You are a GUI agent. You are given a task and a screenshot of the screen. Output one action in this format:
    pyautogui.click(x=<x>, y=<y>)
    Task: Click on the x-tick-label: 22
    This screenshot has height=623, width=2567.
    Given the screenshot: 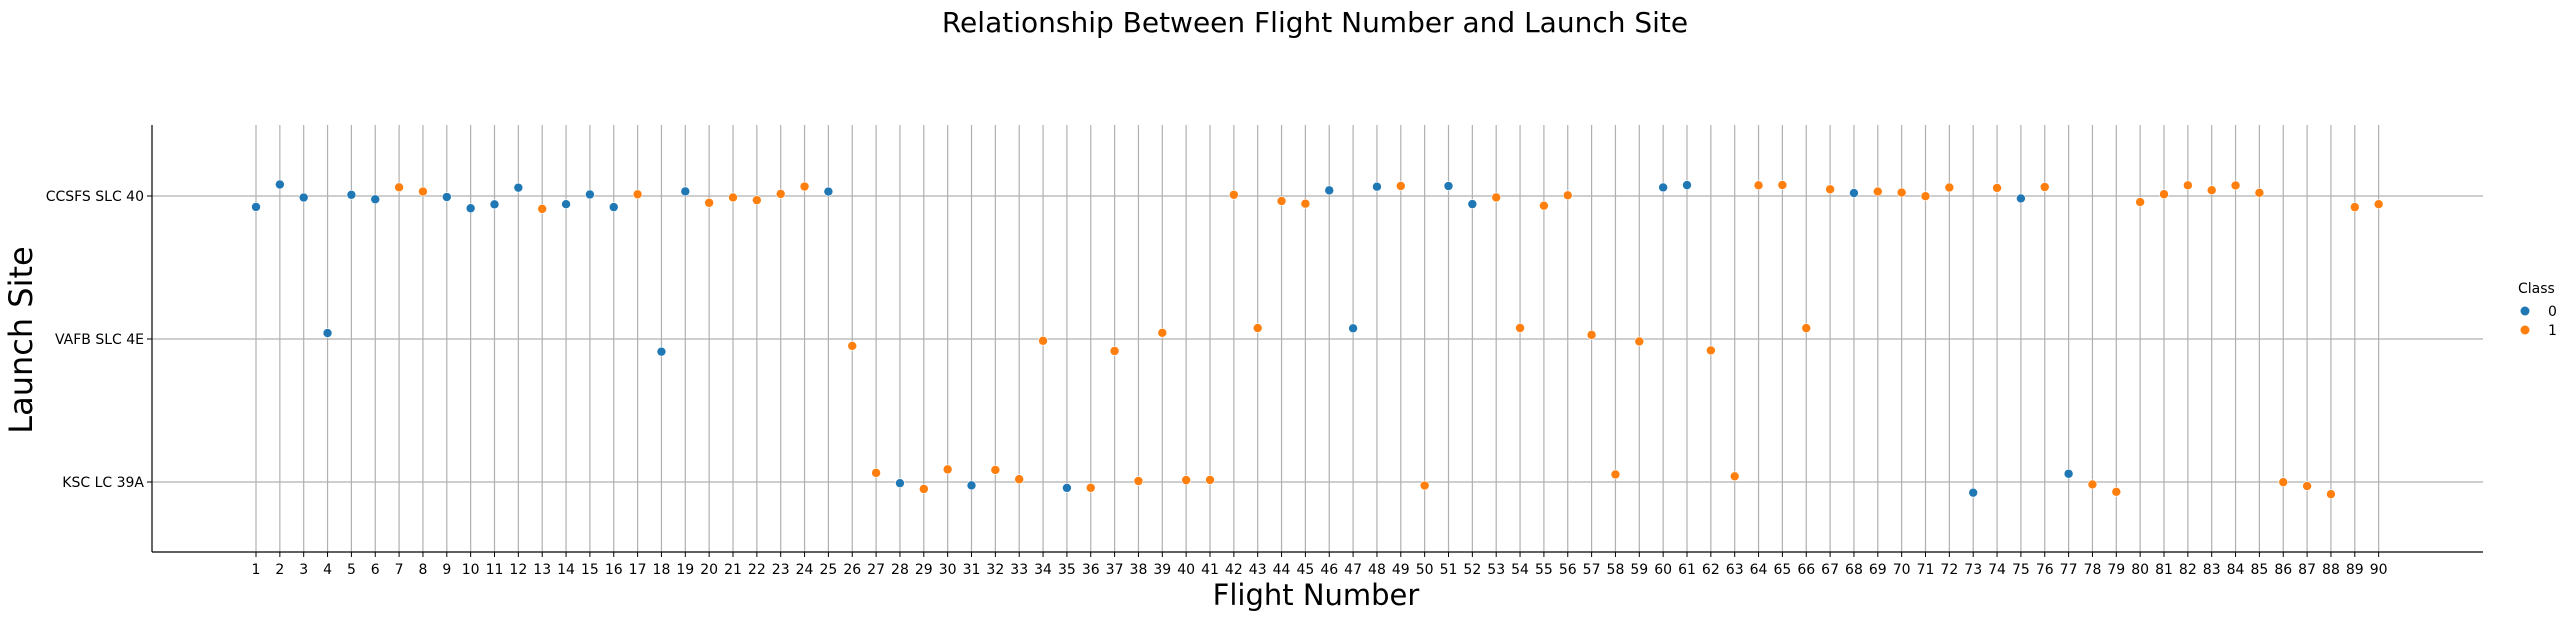 What is the action you would take?
    pyautogui.click(x=757, y=570)
    